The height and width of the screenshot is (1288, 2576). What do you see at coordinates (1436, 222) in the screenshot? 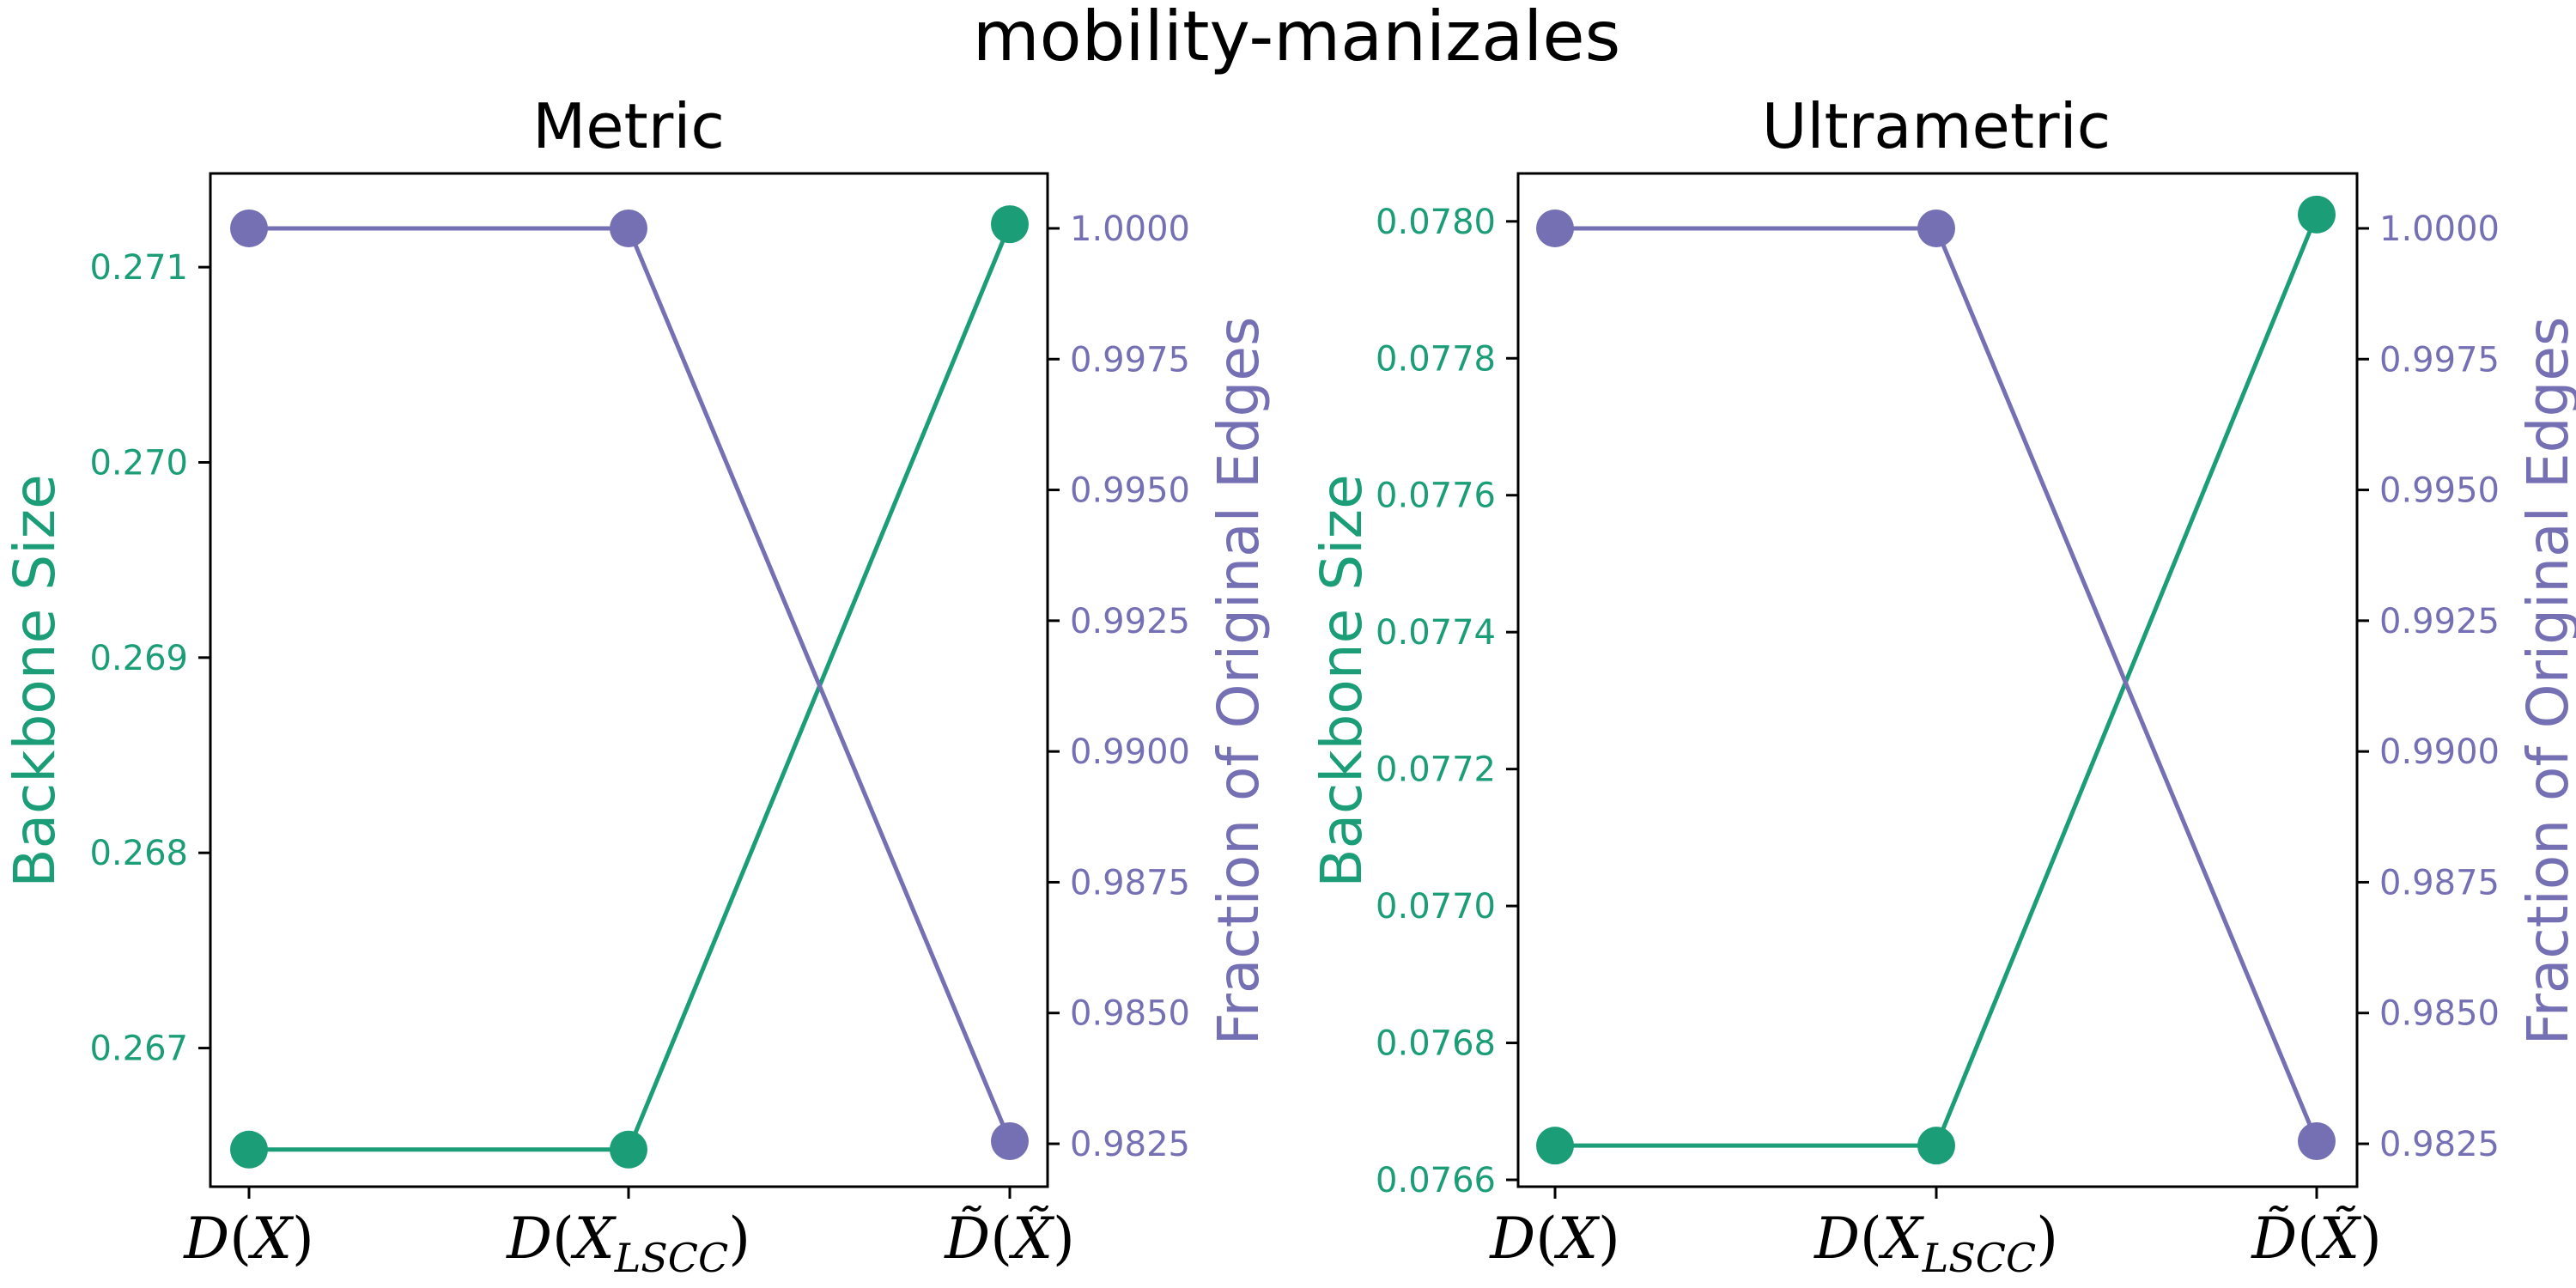
I see `y-tick-label: 0.0780` at bounding box center [1436, 222].